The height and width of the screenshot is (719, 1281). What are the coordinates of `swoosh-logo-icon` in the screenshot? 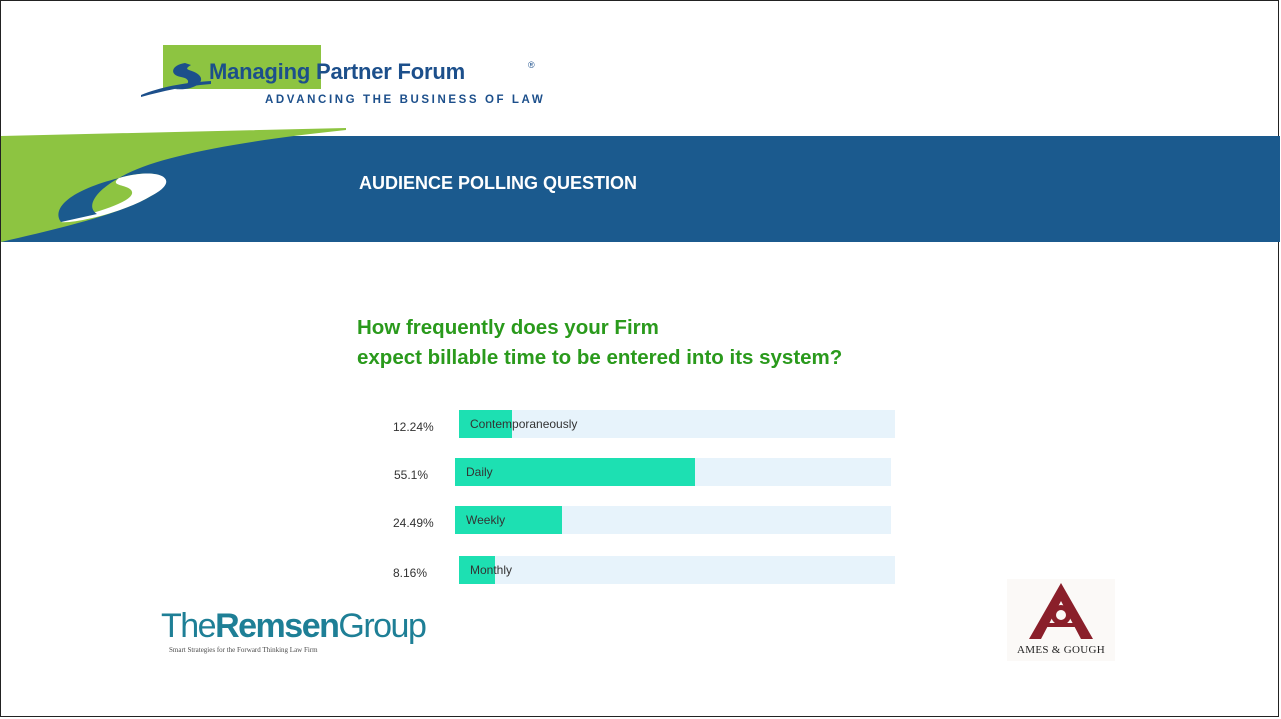 It's located at (176, 80).